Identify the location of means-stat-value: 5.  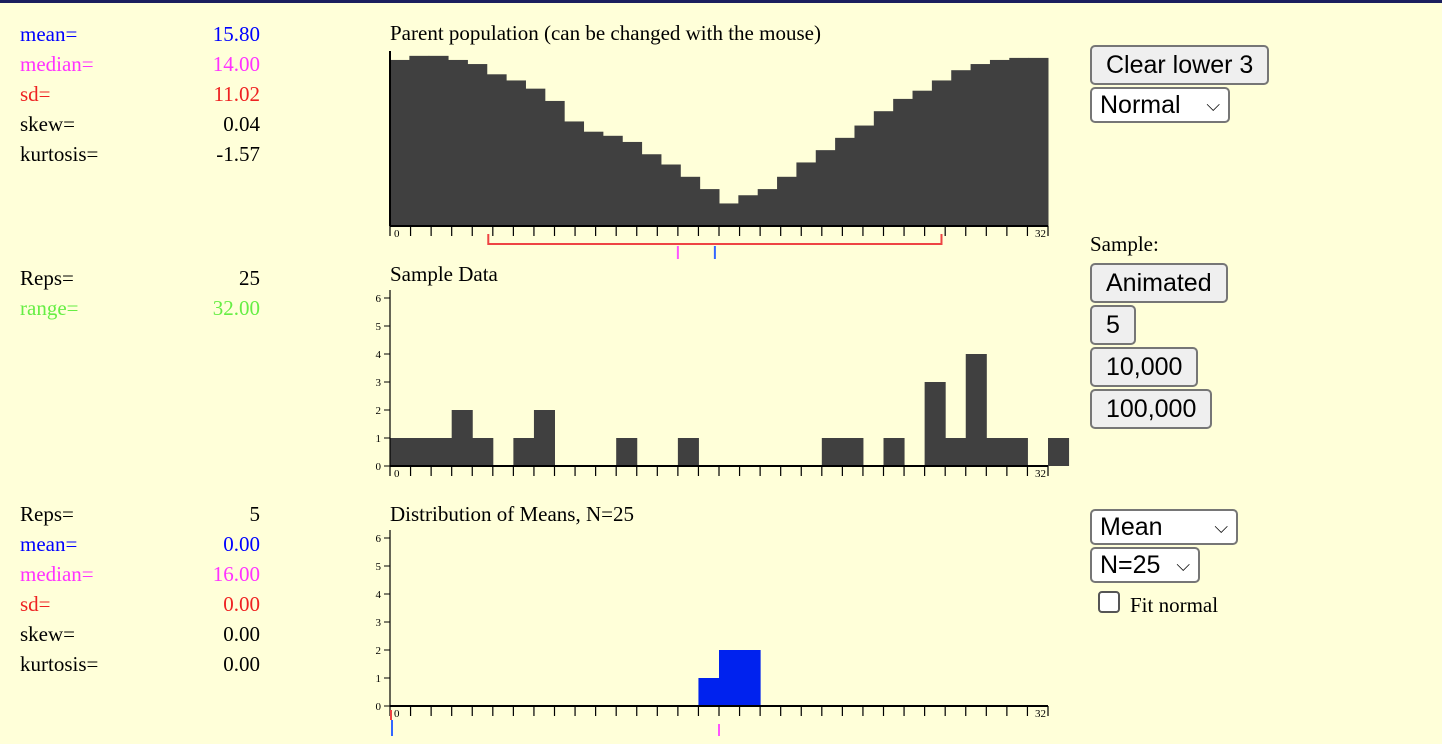
(255, 514).